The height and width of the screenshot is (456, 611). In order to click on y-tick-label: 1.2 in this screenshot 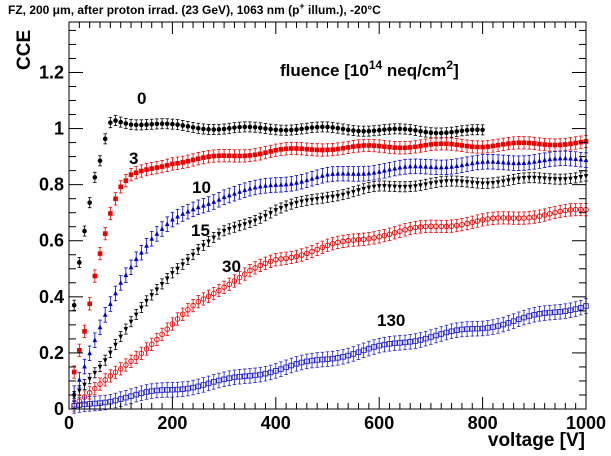, I will do `click(51, 72)`.